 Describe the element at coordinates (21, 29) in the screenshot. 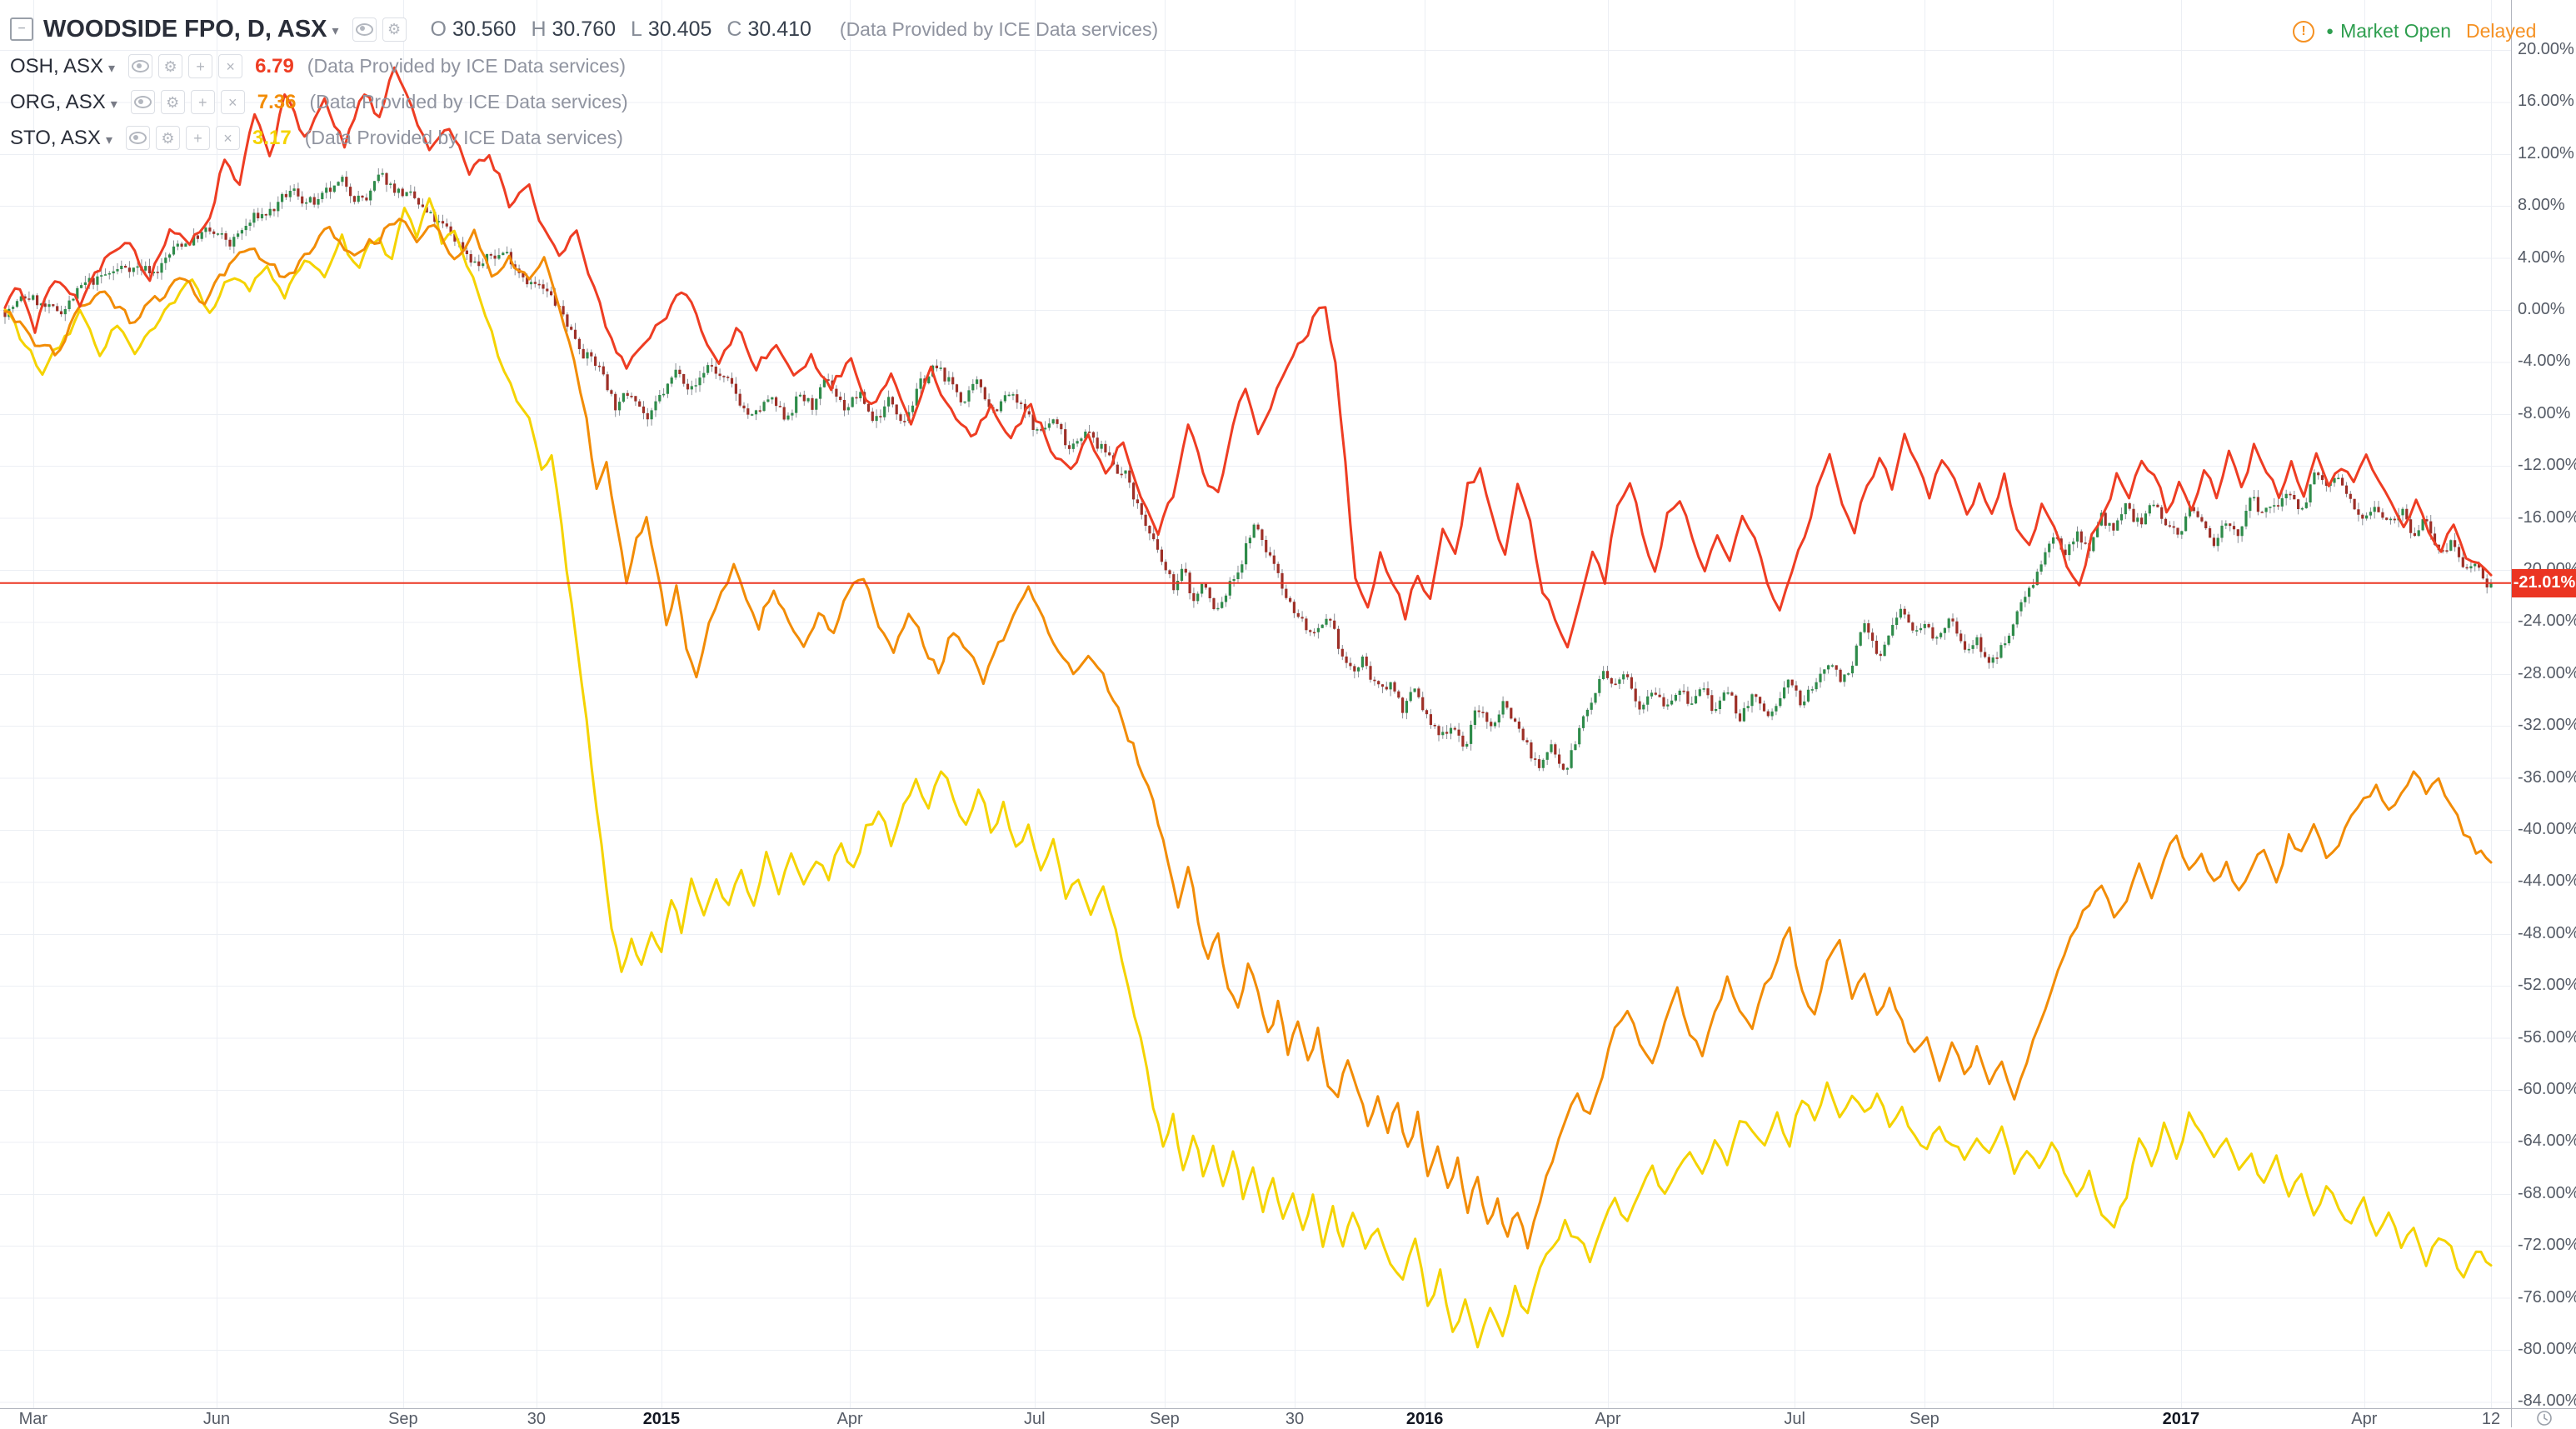

I see `legend-toggle-icon: −` at that location.